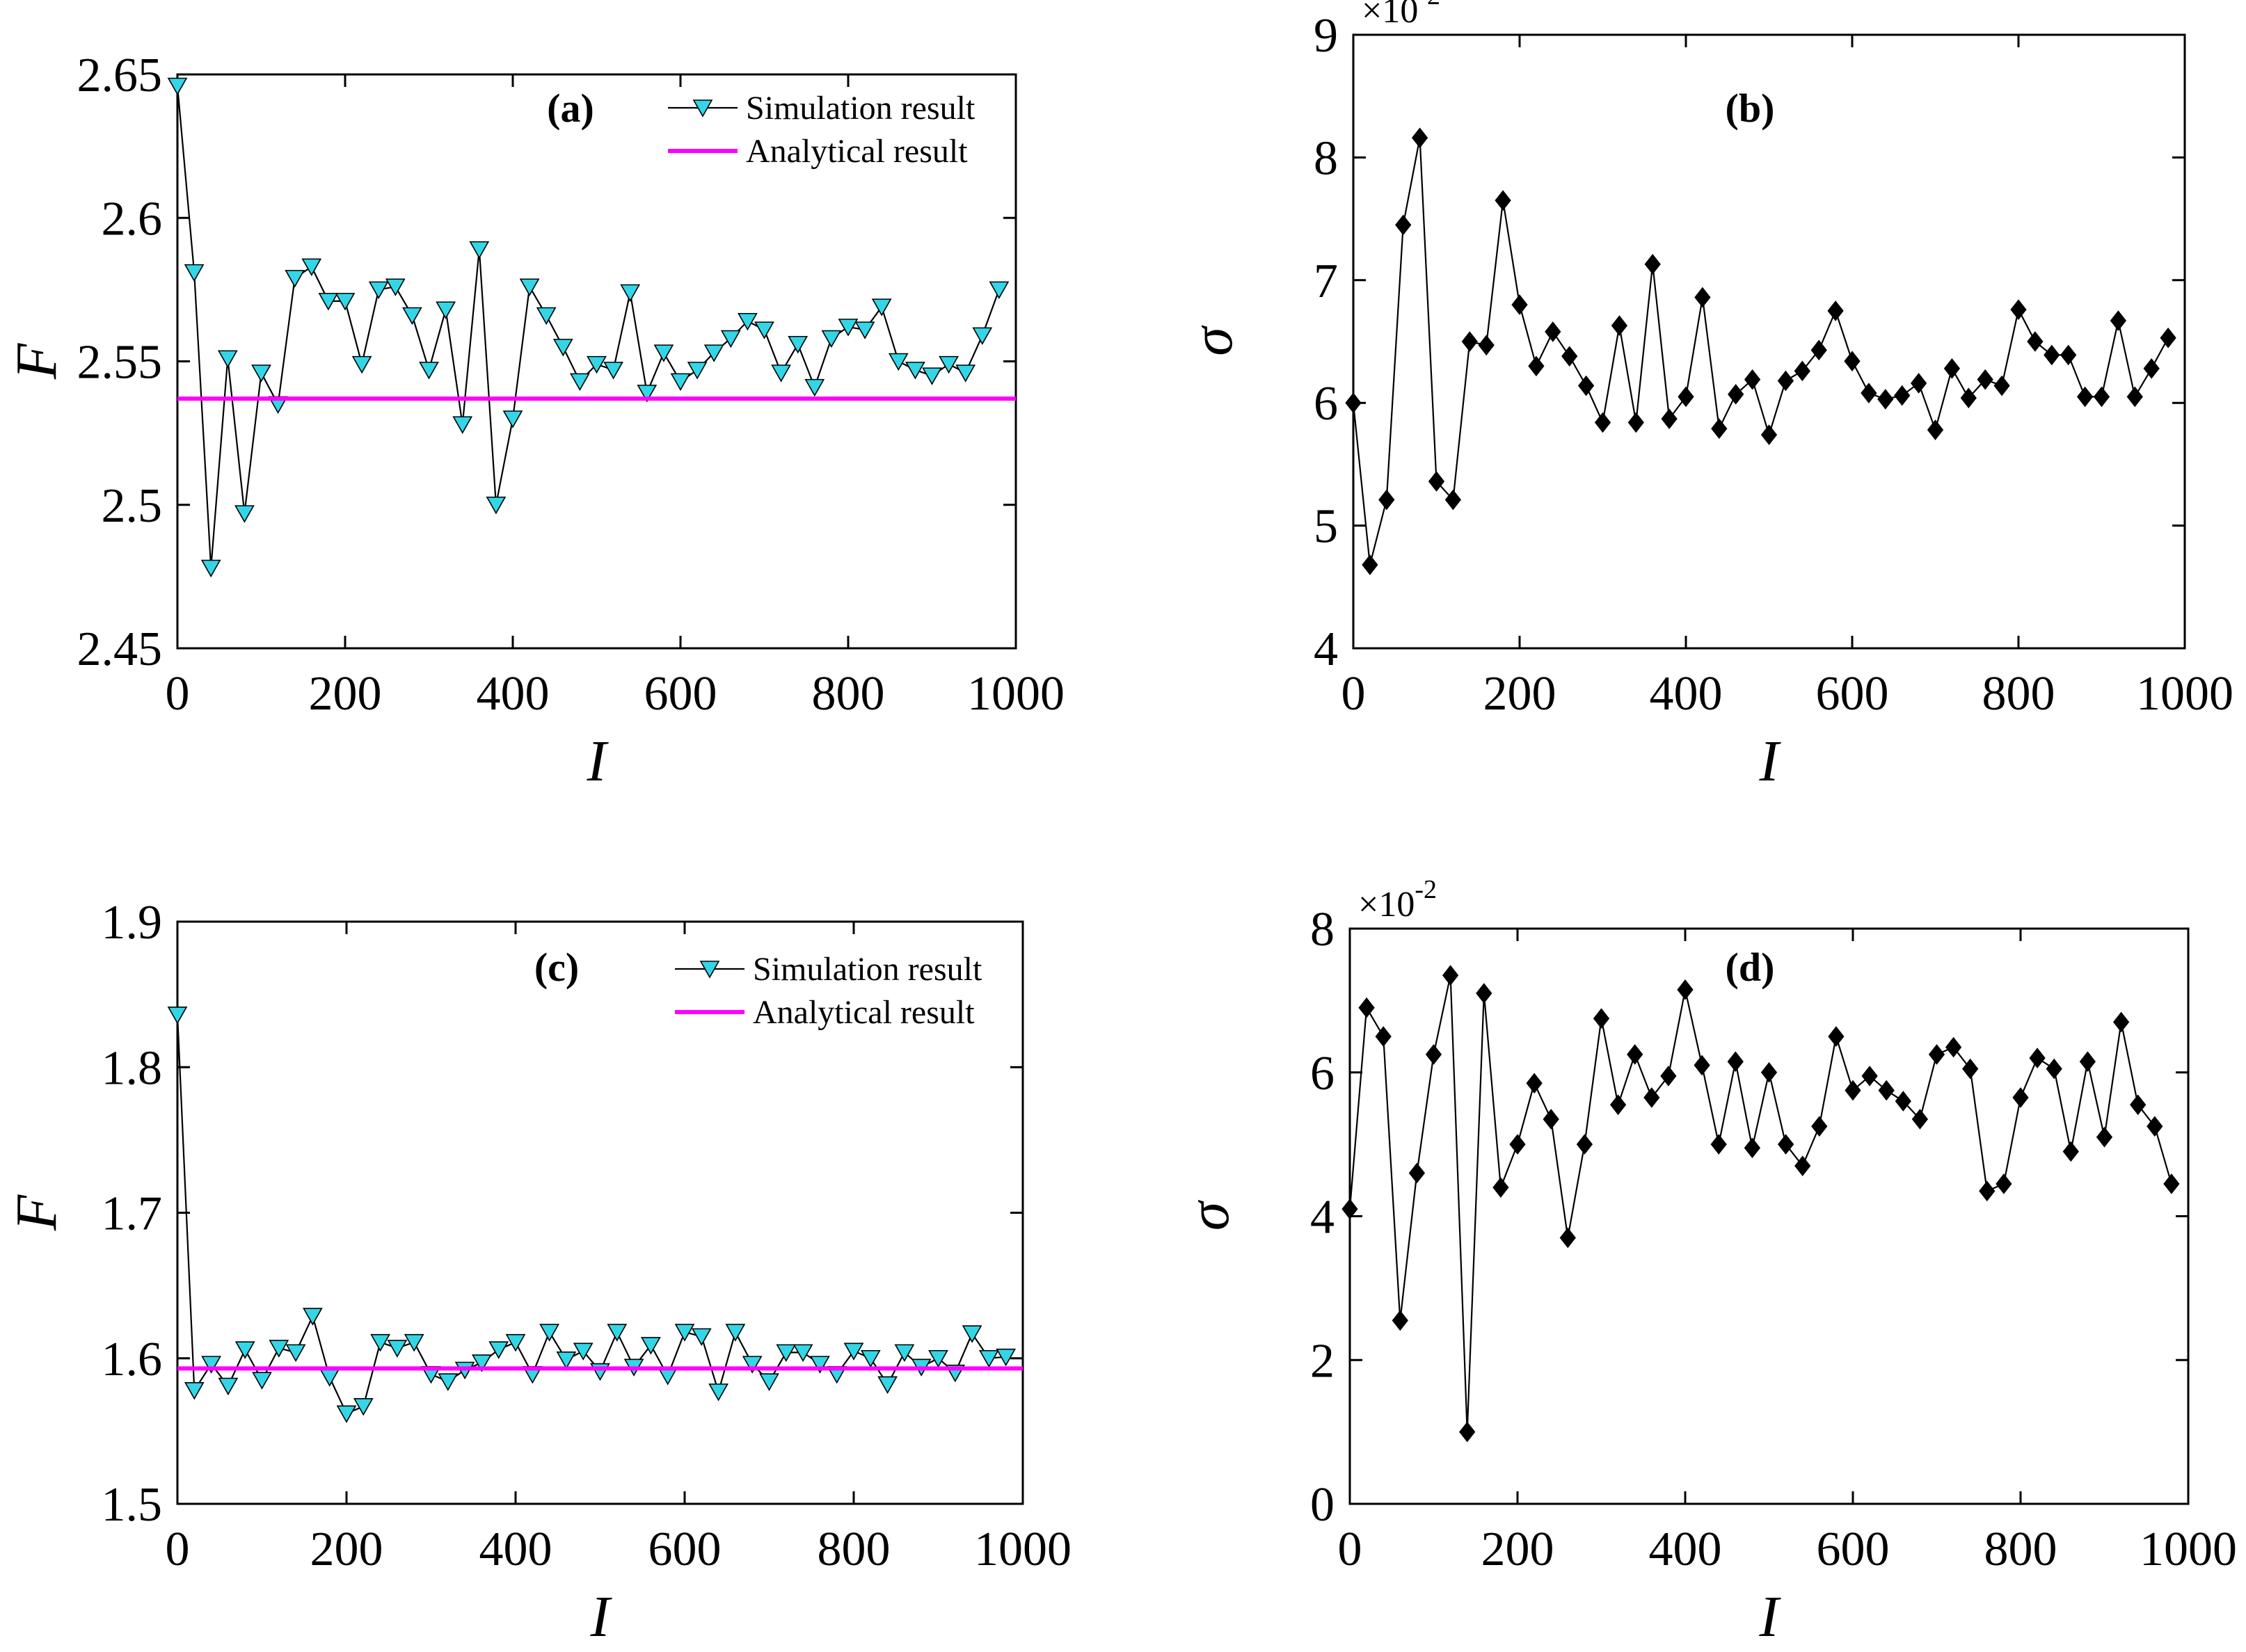 Image resolution: width=2246 pixels, height=1652 pixels. Describe the element at coordinates (867, 969) in the screenshot. I see `legend-entry: Simulation result` at that location.